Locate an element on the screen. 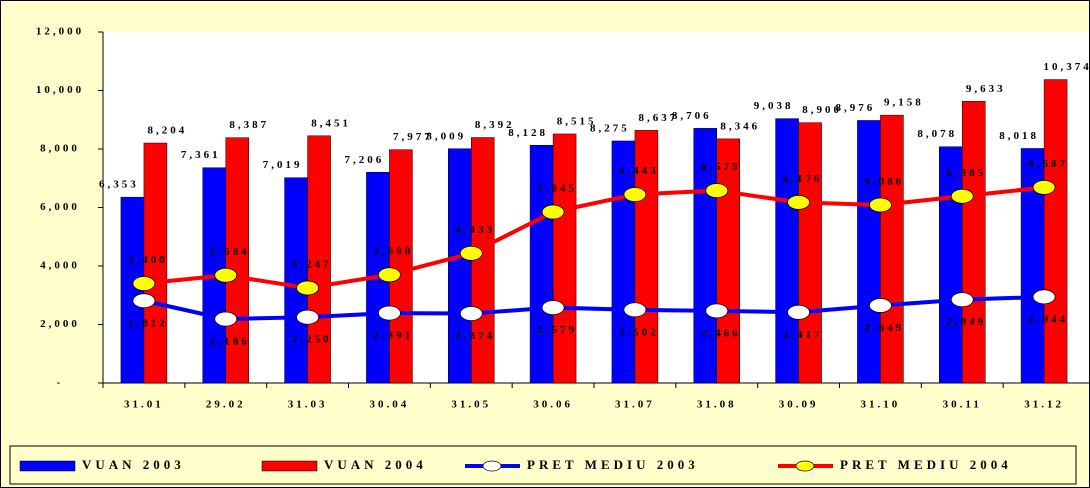 The width and height of the screenshot is (1090, 488). bar-value-label: 8,515 is located at coordinates (577, 121).